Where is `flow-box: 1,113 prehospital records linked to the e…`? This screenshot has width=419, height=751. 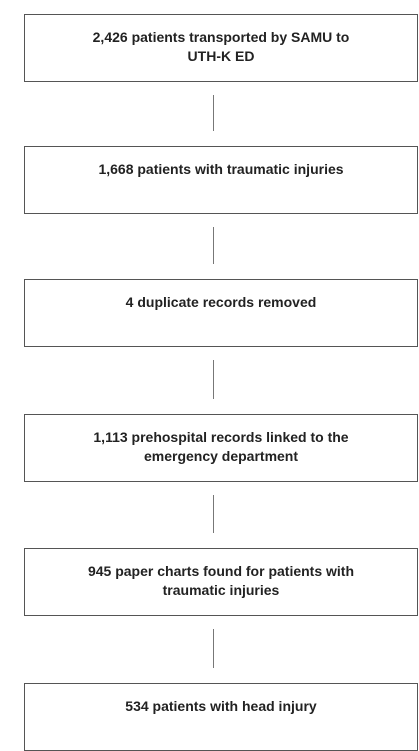 flow-box: 1,113 prehospital records linked to the e… is located at coordinates (221, 448).